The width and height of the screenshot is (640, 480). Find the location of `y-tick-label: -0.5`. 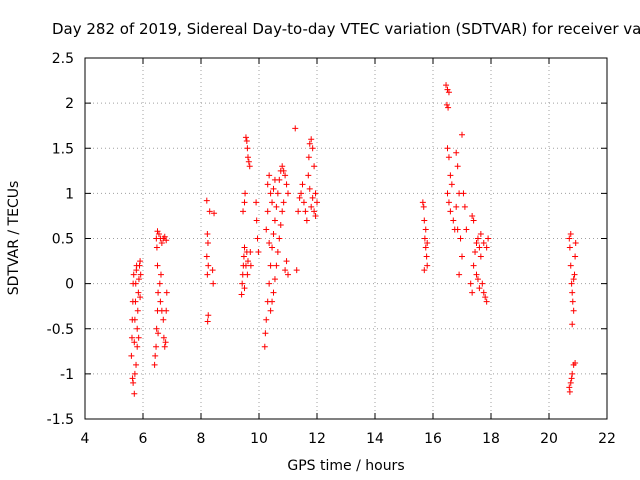

y-tick-label: -0.5 is located at coordinates (60, 330).